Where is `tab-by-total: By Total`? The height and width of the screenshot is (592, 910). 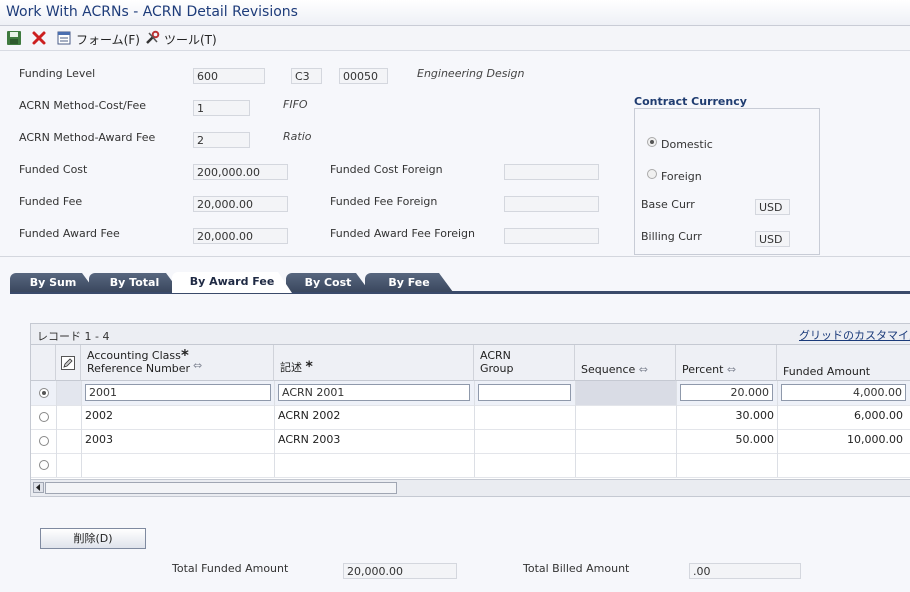
tab-by-total: By Total is located at coordinates (134, 282).